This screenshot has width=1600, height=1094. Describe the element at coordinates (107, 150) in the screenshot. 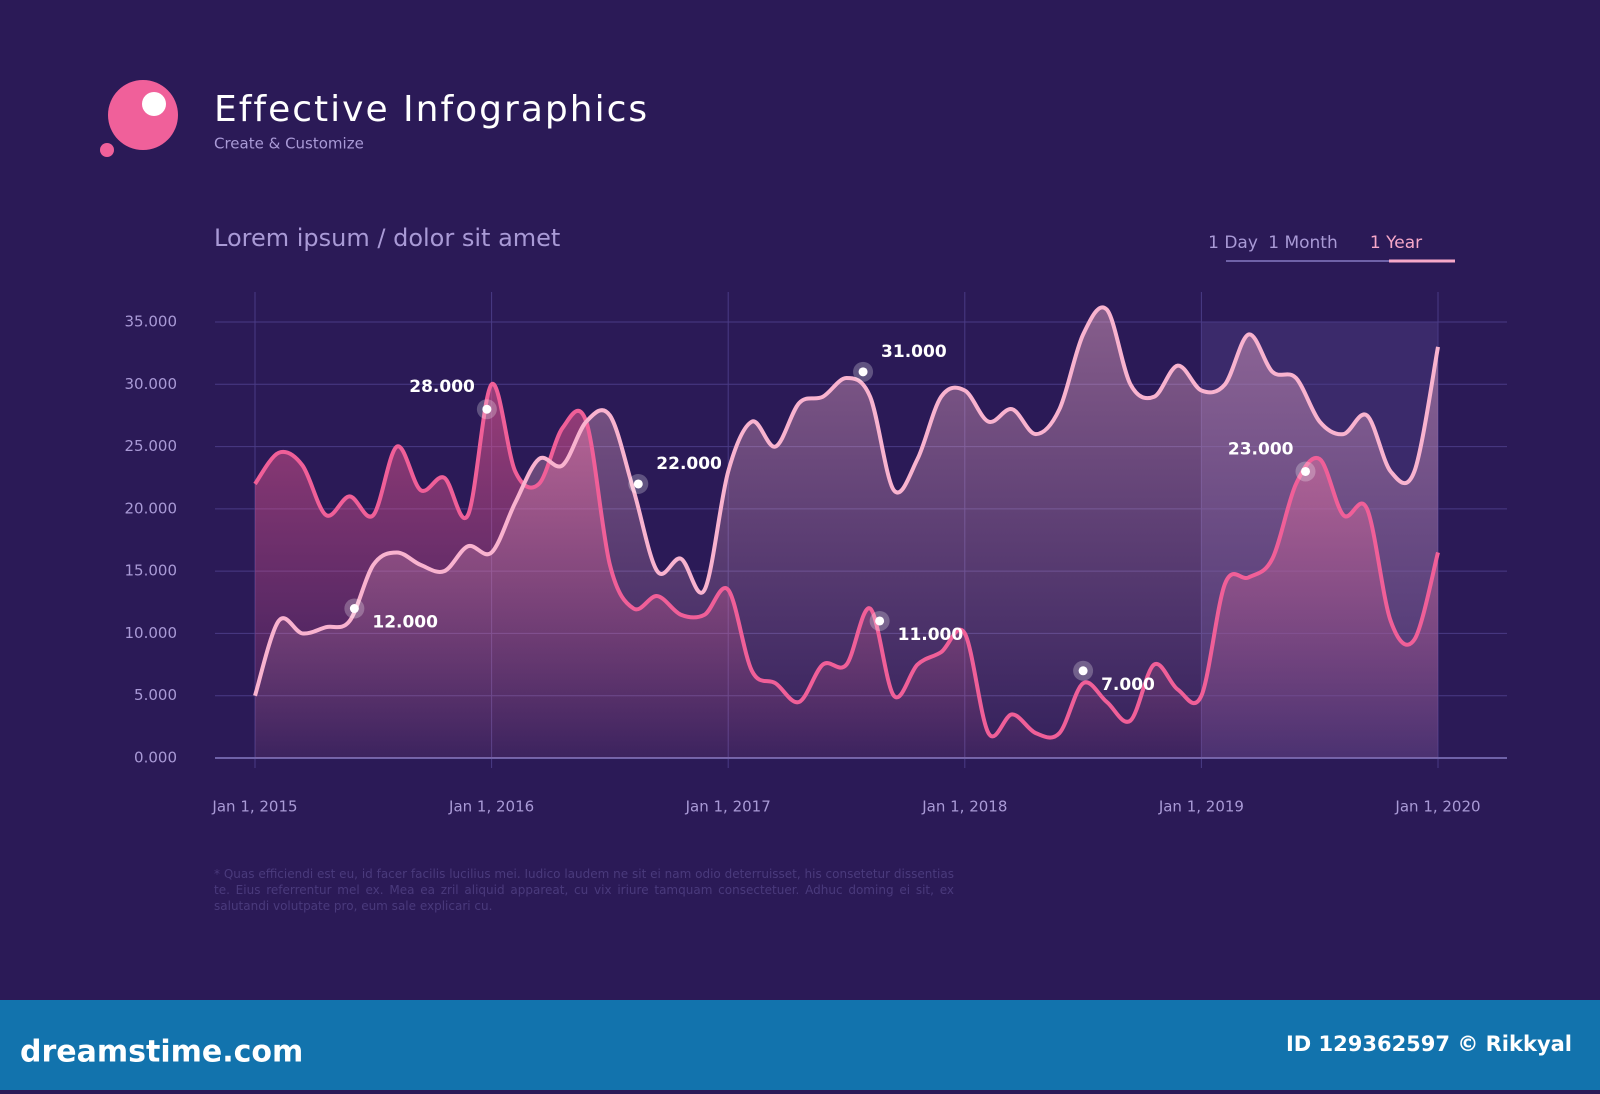

I see `logo-dot` at that location.